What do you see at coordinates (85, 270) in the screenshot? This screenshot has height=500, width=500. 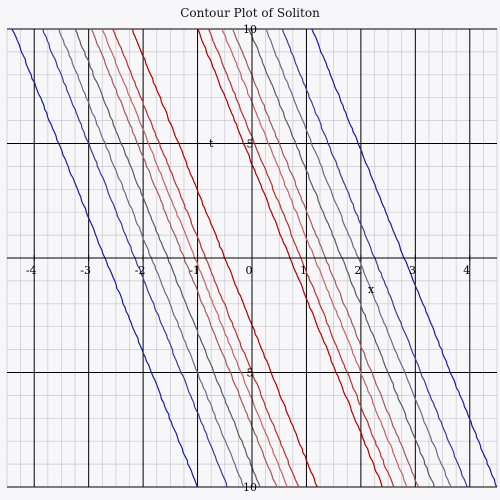 I see `x-tick-label: -3` at bounding box center [85, 270].